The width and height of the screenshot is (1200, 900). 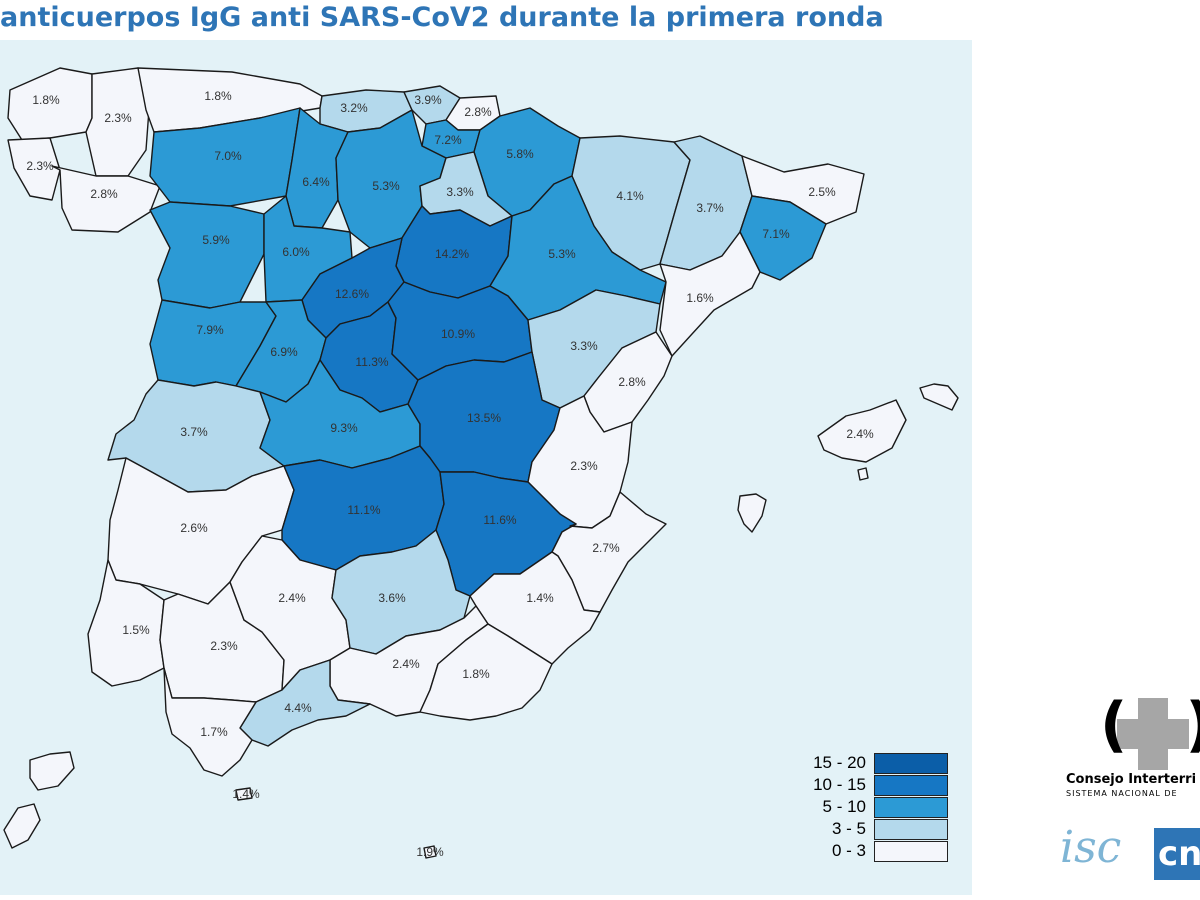 What do you see at coordinates (371, 362) in the screenshot?
I see `province-label-madrid: 11.3%` at bounding box center [371, 362].